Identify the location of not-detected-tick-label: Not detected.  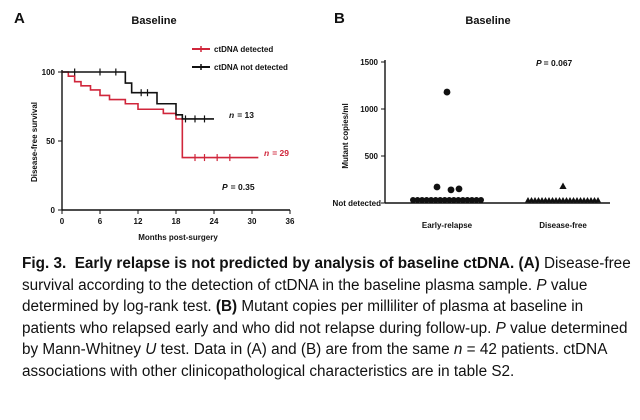
(357, 203).